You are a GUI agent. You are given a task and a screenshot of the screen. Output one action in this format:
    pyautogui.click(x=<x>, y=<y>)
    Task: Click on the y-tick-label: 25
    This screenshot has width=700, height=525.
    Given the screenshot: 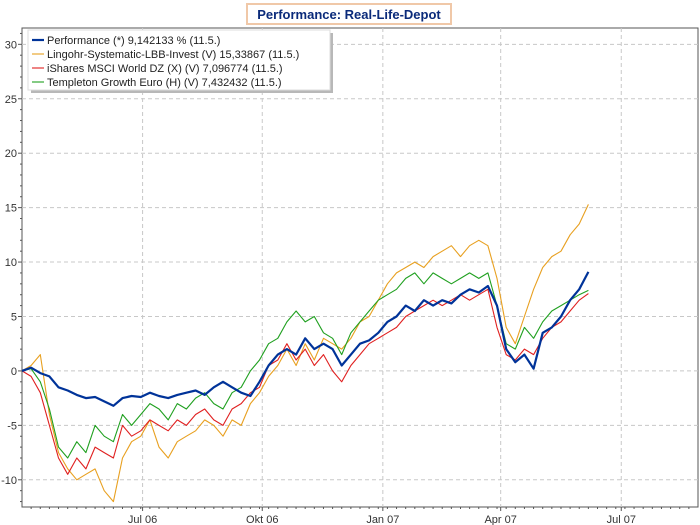 What is the action you would take?
    pyautogui.click(x=11, y=100)
    